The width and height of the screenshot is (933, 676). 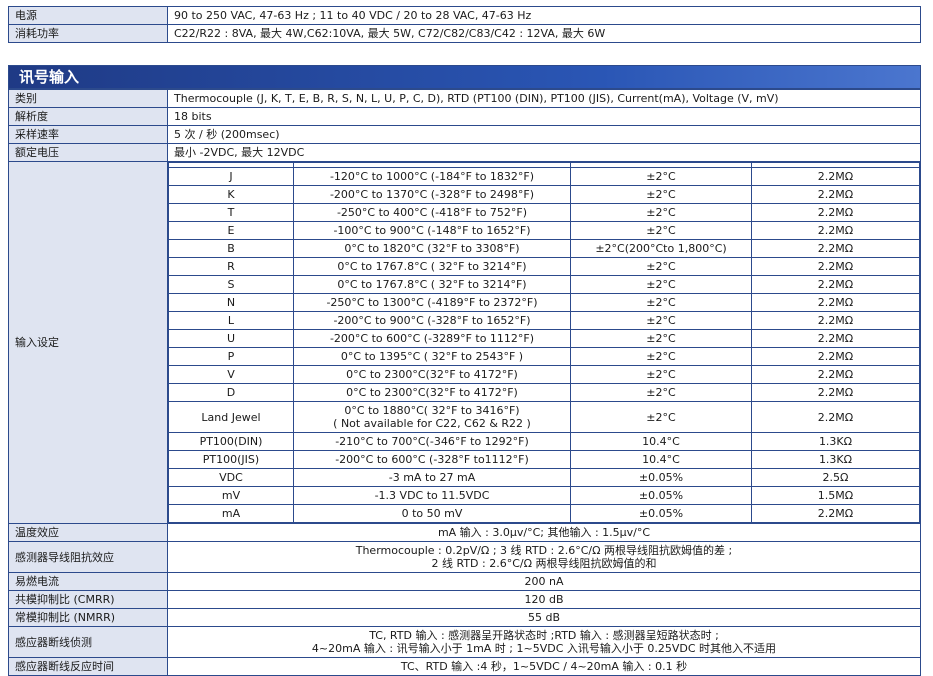 What do you see at coordinates (432, 477) in the screenshot?
I see `input-range-cell: -3 mA to 27 mA` at bounding box center [432, 477].